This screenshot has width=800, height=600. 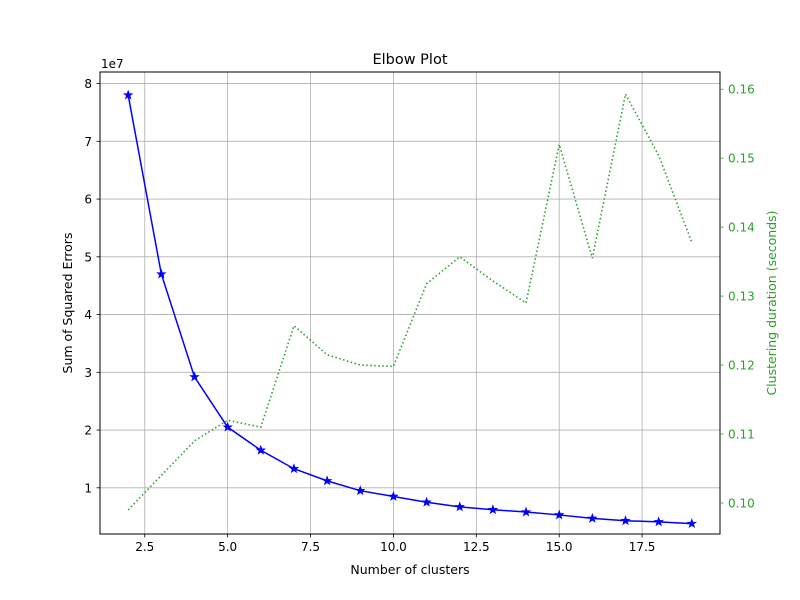 I want to click on y2-tick-label: 0.15, so click(x=741, y=159).